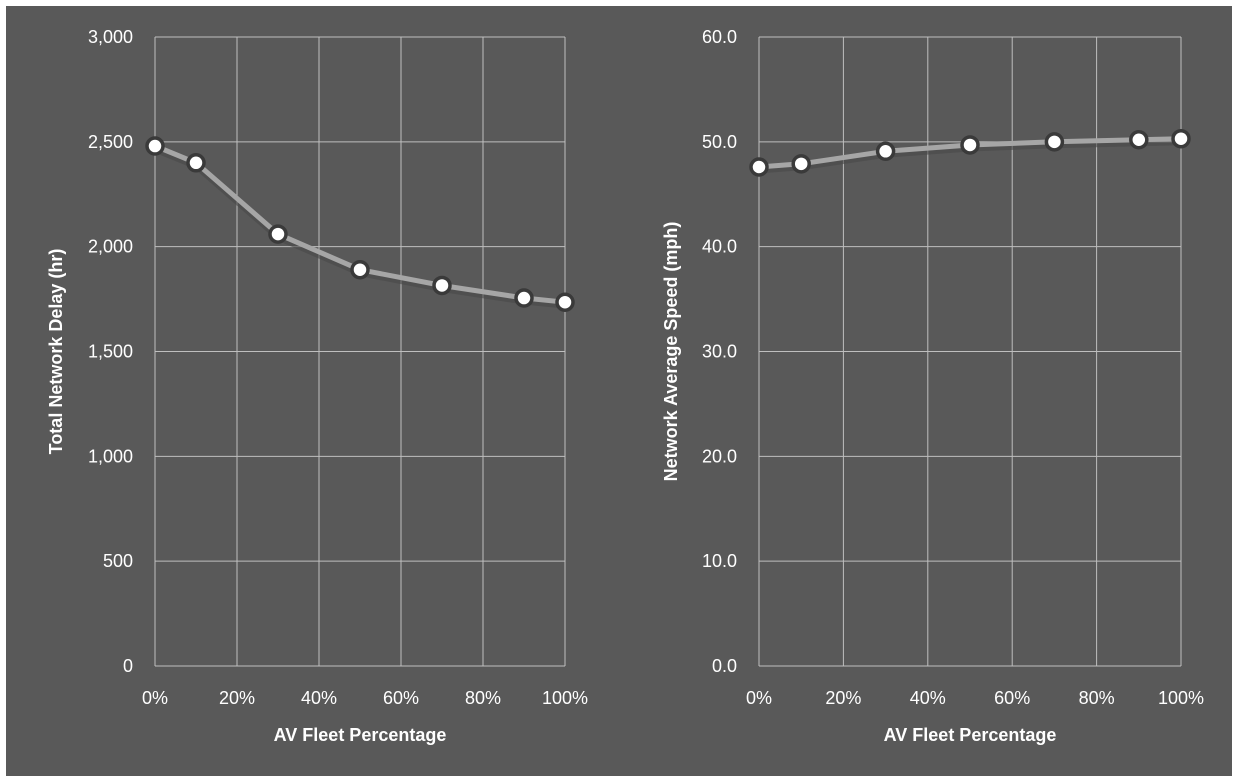 The height and width of the screenshot is (781, 1234). I want to click on y-tick-label: 2,000, so click(110, 247).